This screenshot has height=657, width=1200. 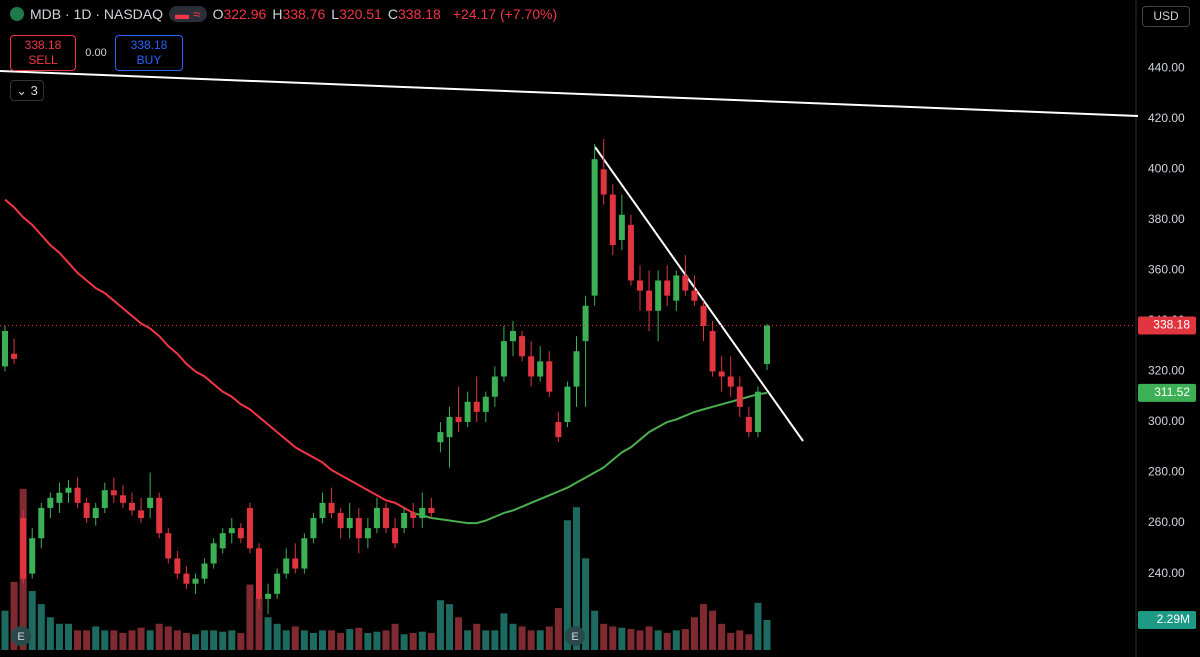 What do you see at coordinates (1167, 325) in the screenshot?
I see `close-price-tag-bg` at bounding box center [1167, 325].